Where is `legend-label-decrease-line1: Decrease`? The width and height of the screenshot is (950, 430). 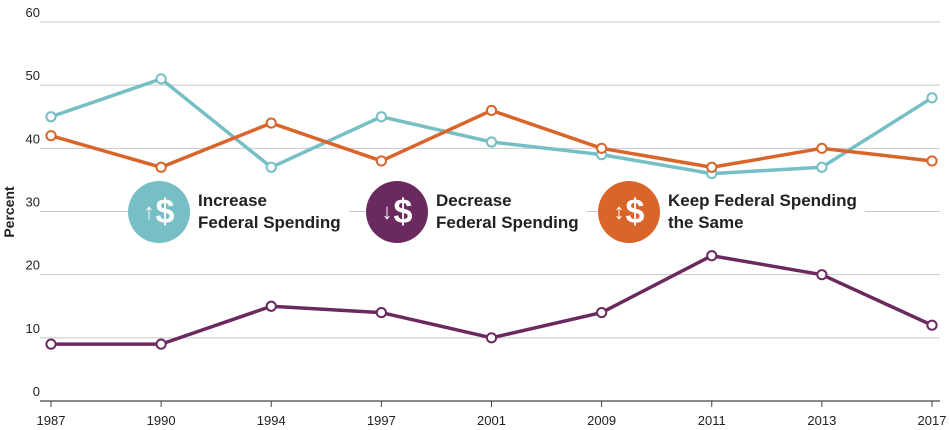
legend-label-decrease-line1: Decrease is located at coordinates (474, 200).